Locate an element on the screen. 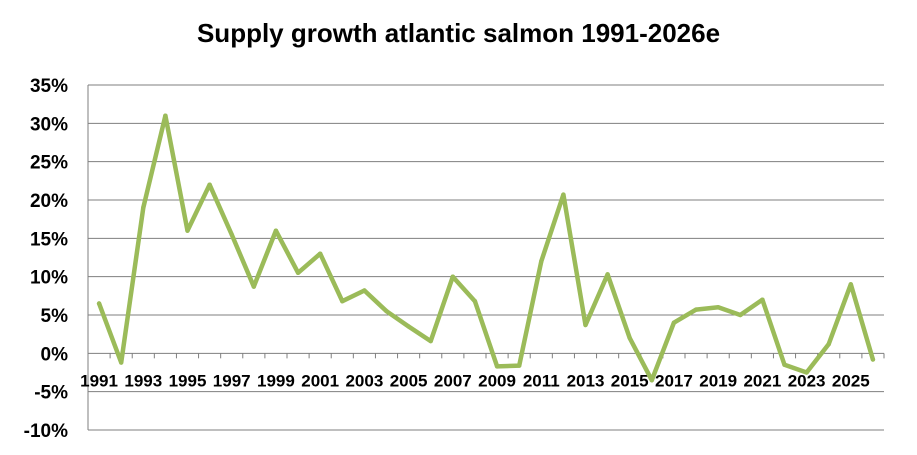 This screenshot has height=455, width=917. y-tick-label: 25% is located at coordinates (49, 163).